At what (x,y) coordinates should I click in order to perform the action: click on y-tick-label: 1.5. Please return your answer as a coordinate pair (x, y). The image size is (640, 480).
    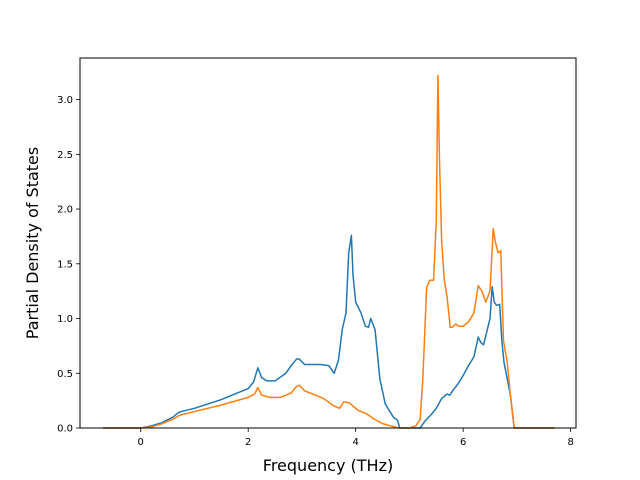
    Looking at the image, I should click on (65, 264).